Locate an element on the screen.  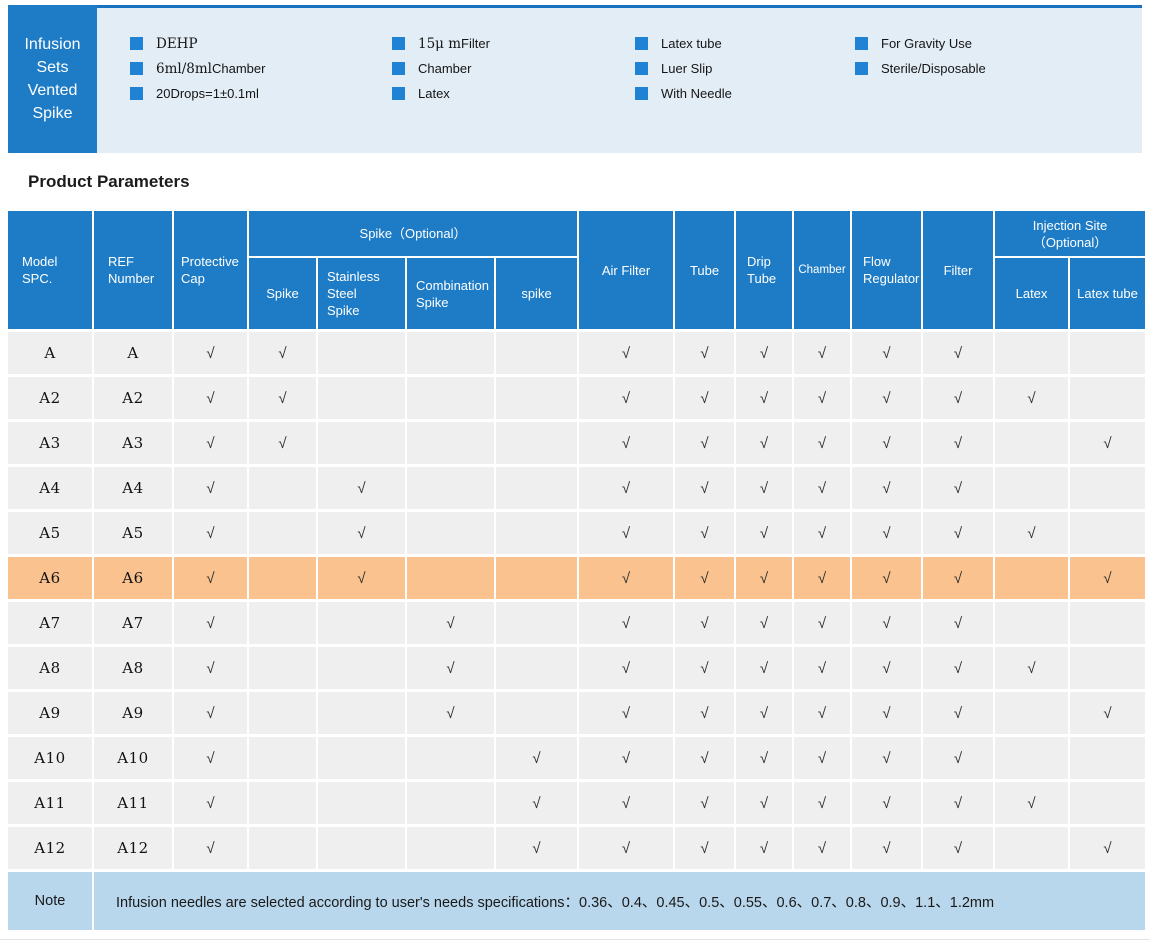
feature-text: Luer Slip is located at coordinates (687, 68).